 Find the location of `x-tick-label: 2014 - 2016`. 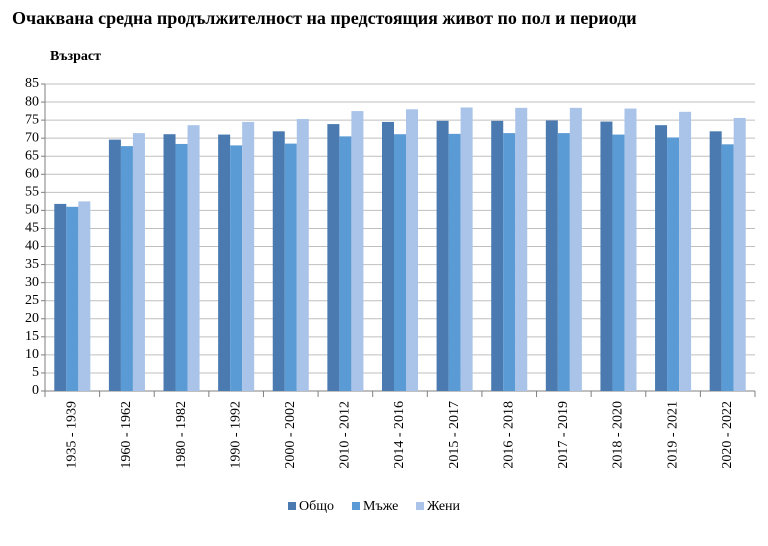

x-tick-label: 2014 - 2016 is located at coordinates (399, 435).